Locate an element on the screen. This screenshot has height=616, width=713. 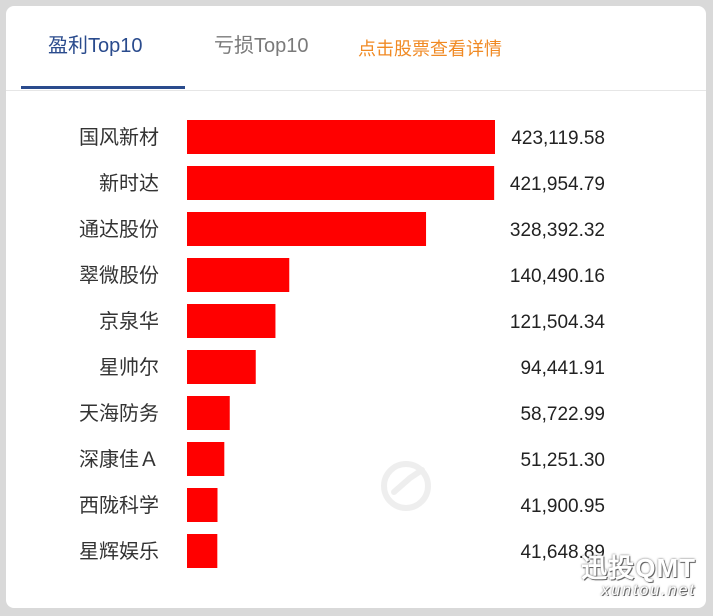
category-label: 翠微股份 is located at coordinates (119, 275).